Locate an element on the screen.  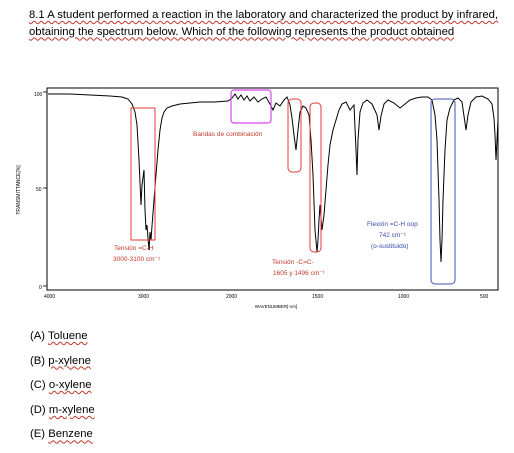
option-e-label: (E) is located at coordinates (38, 434).